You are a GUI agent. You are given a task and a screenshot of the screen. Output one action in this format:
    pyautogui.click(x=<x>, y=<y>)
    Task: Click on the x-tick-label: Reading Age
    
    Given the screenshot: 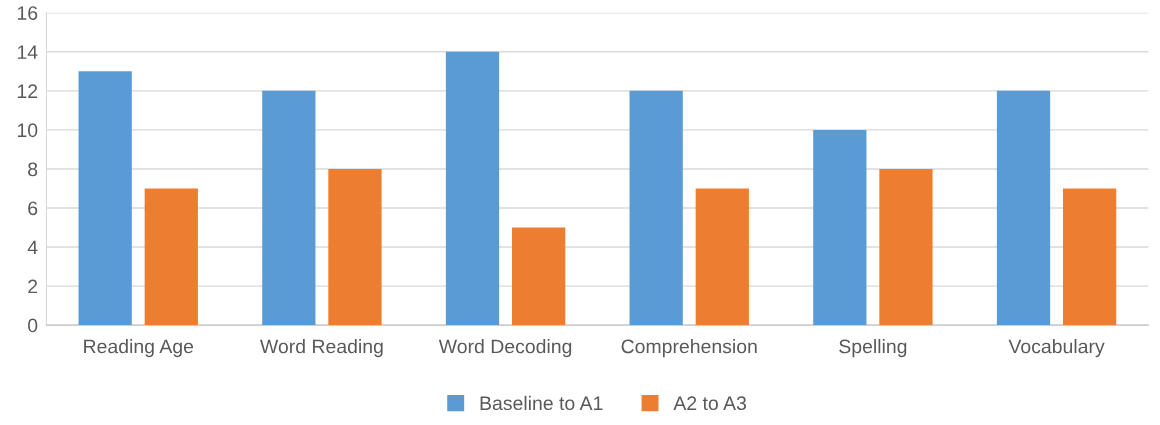 What is the action you would take?
    pyautogui.click(x=139, y=348)
    